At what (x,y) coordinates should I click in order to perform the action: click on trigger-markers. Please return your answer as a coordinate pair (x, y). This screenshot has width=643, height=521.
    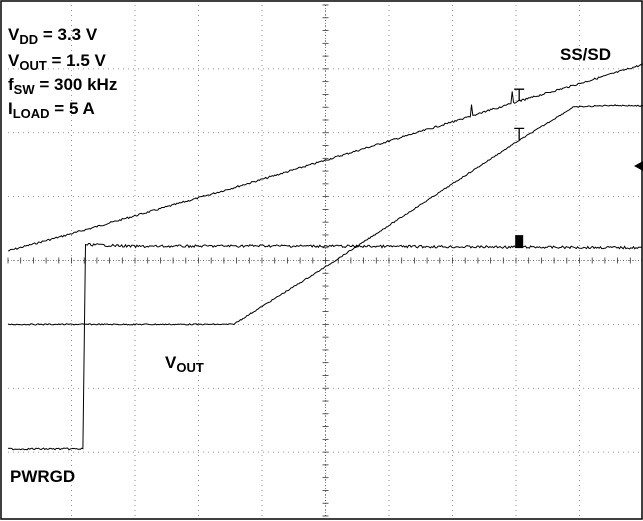
    Looking at the image, I should click on (519, 168).